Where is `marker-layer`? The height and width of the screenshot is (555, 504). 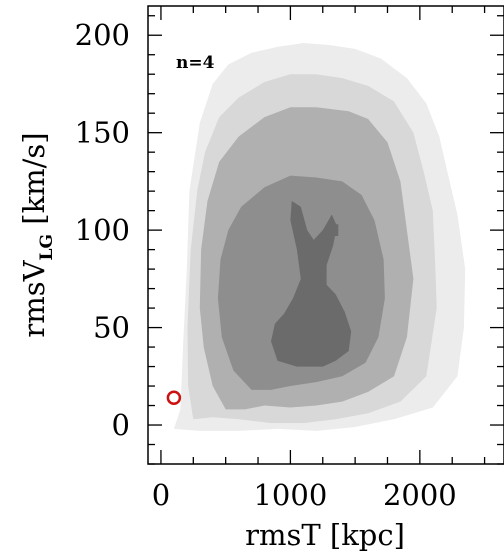 marker-layer is located at coordinates (174, 397).